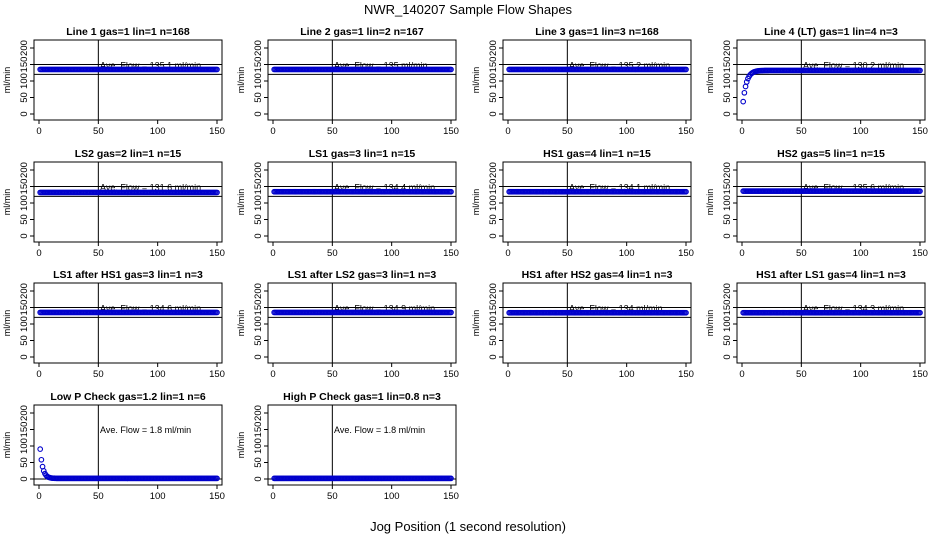  What do you see at coordinates (128, 32) in the screenshot?
I see `panel-title: Line 1 gas=1 lin=1 n=168` at bounding box center [128, 32].